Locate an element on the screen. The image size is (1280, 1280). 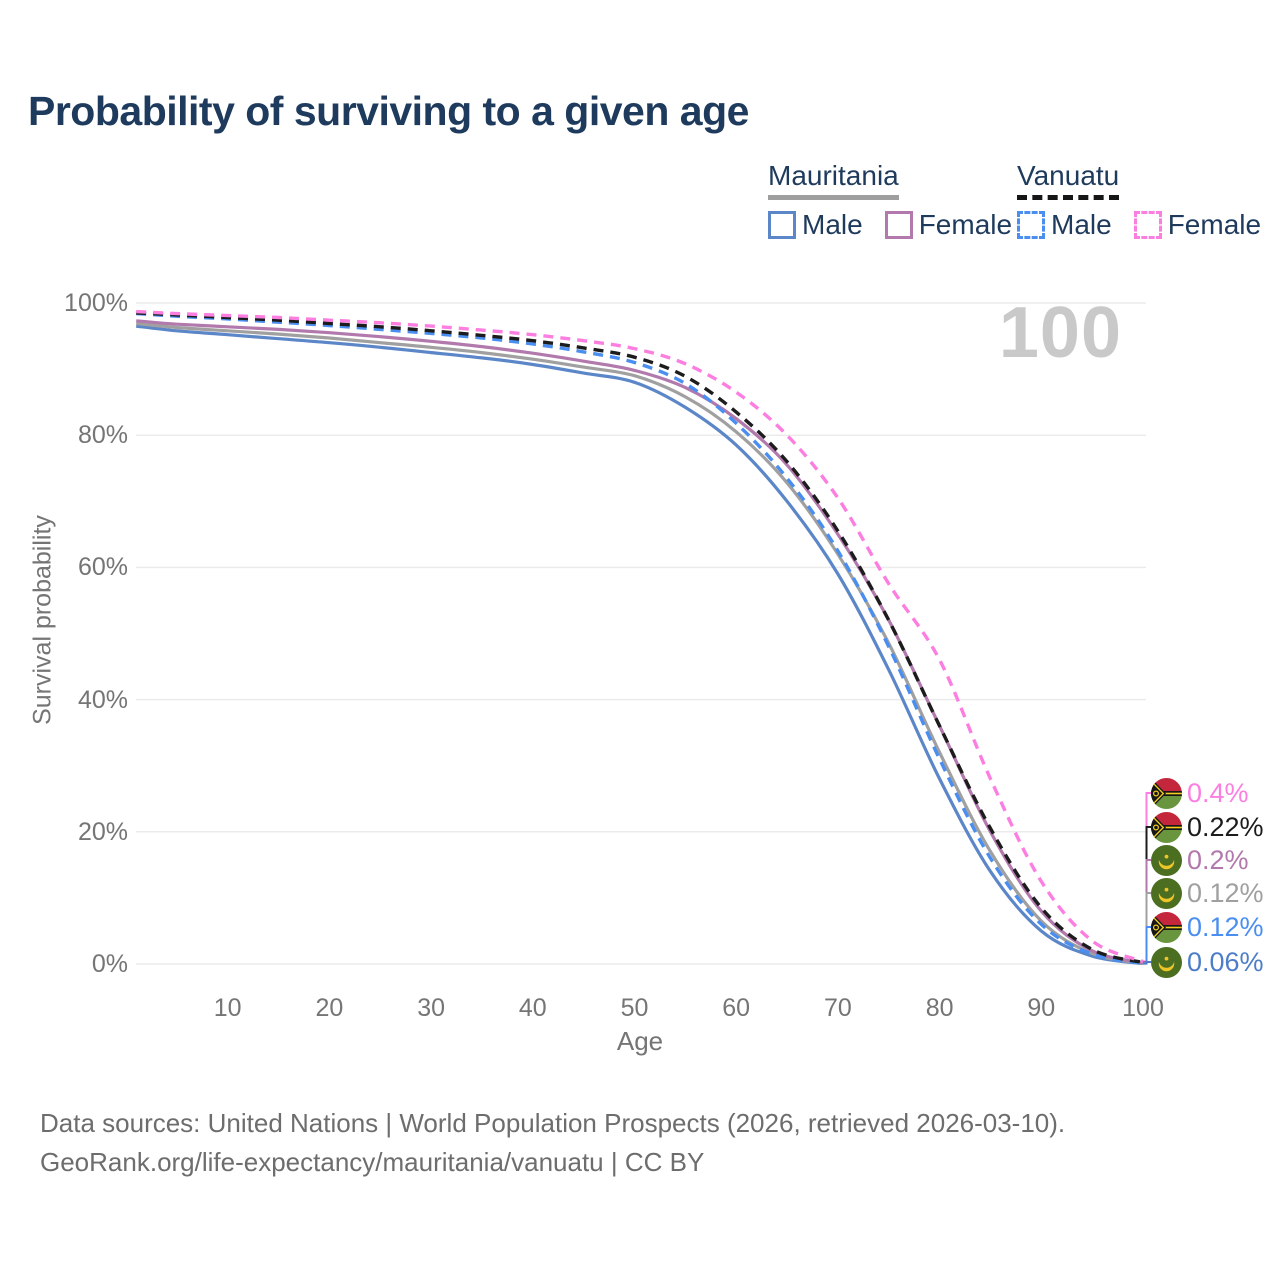
legend-item-vanuatu-female: Female is located at coordinates (1197, 225).